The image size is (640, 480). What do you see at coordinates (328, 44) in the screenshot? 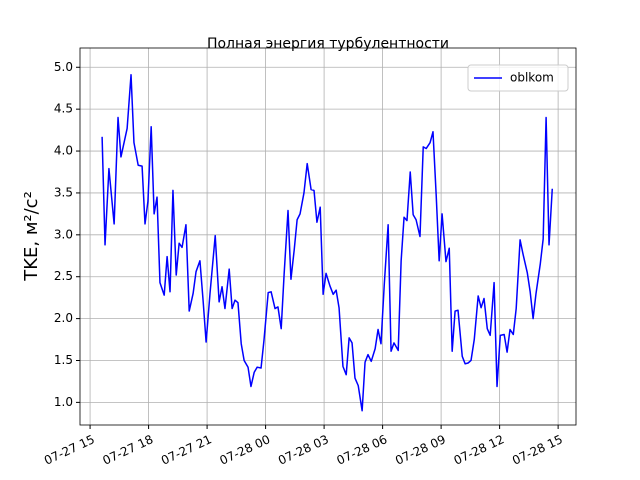
I see `chart-title: Полная энергия турбулентности` at bounding box center [328, 44].